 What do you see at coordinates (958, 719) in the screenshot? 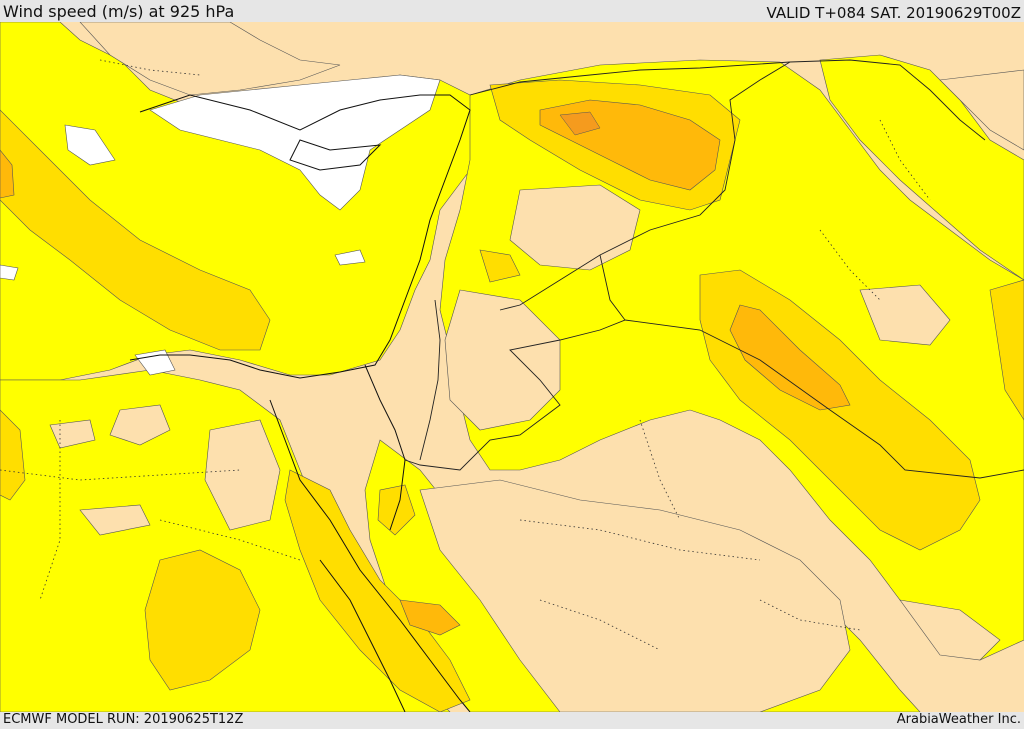
I see `credit: ArabiaWeather Inc.` at bounding box center [958, 719].